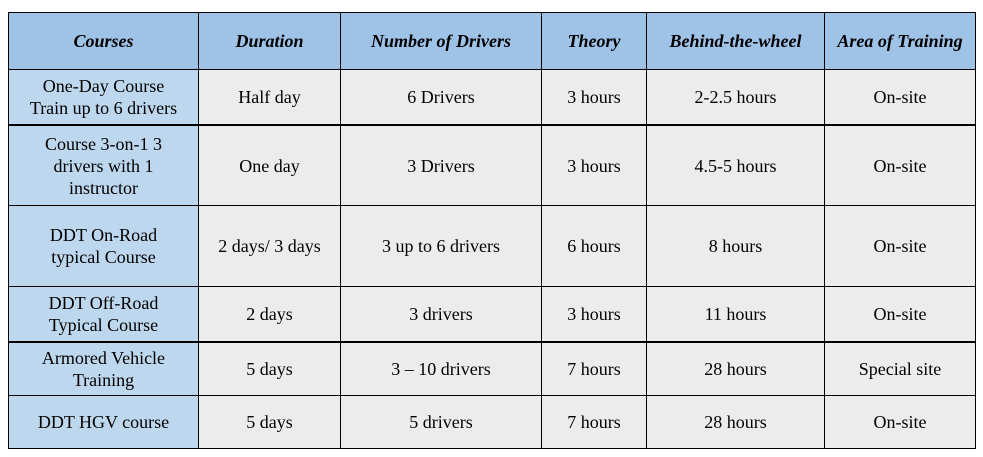 This screenshot has height=457, width=983. I want to click on header-courses: Courses, so click(103, 41).